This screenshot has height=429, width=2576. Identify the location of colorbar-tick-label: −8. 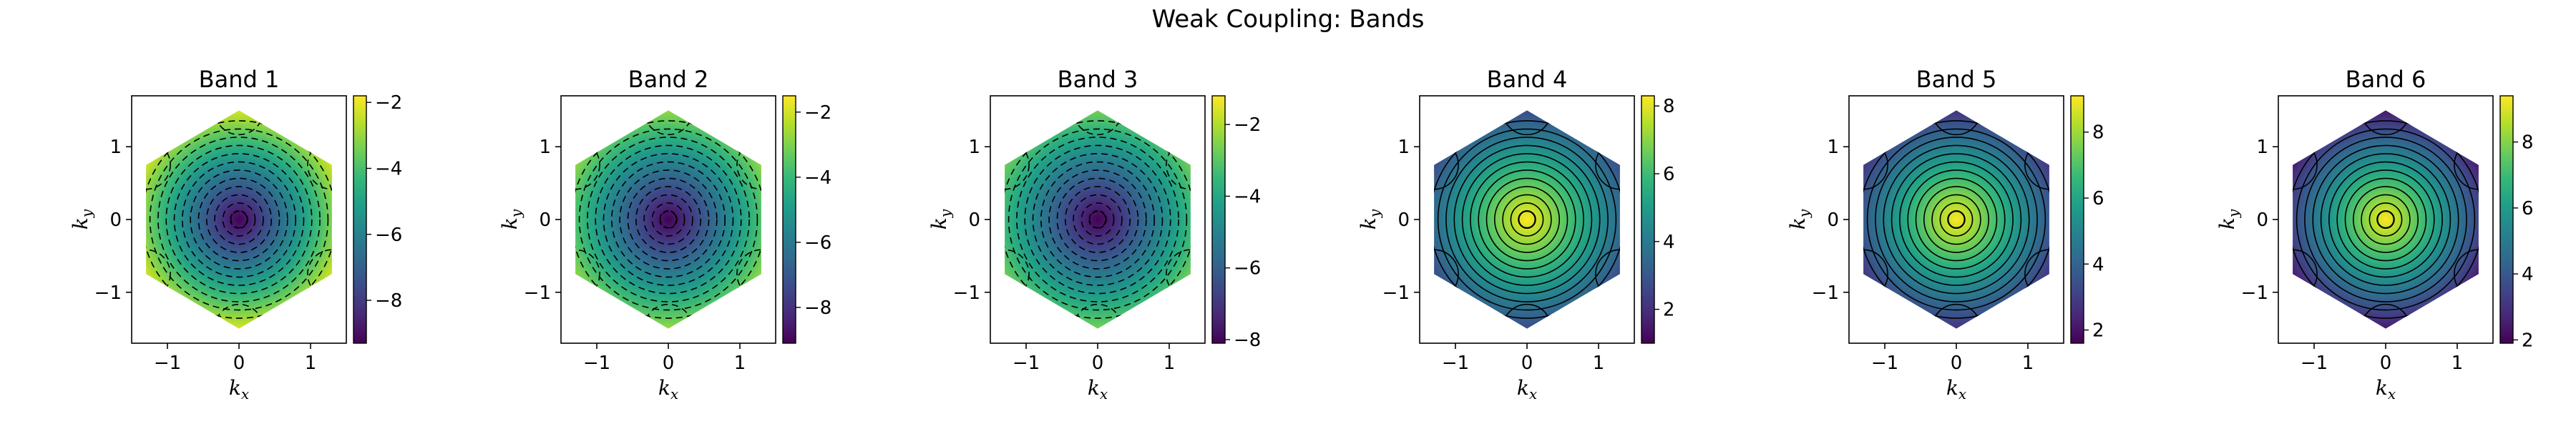
(817, 308).